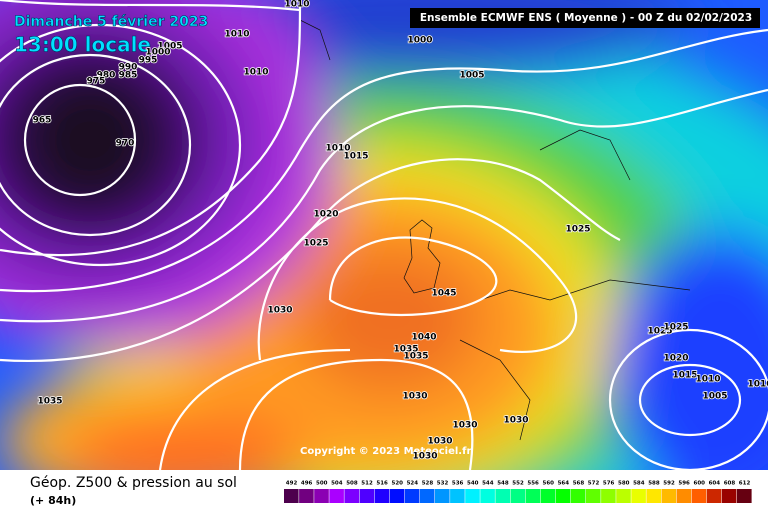  I want to click on colorbar-label: 604, so click(715, 484).